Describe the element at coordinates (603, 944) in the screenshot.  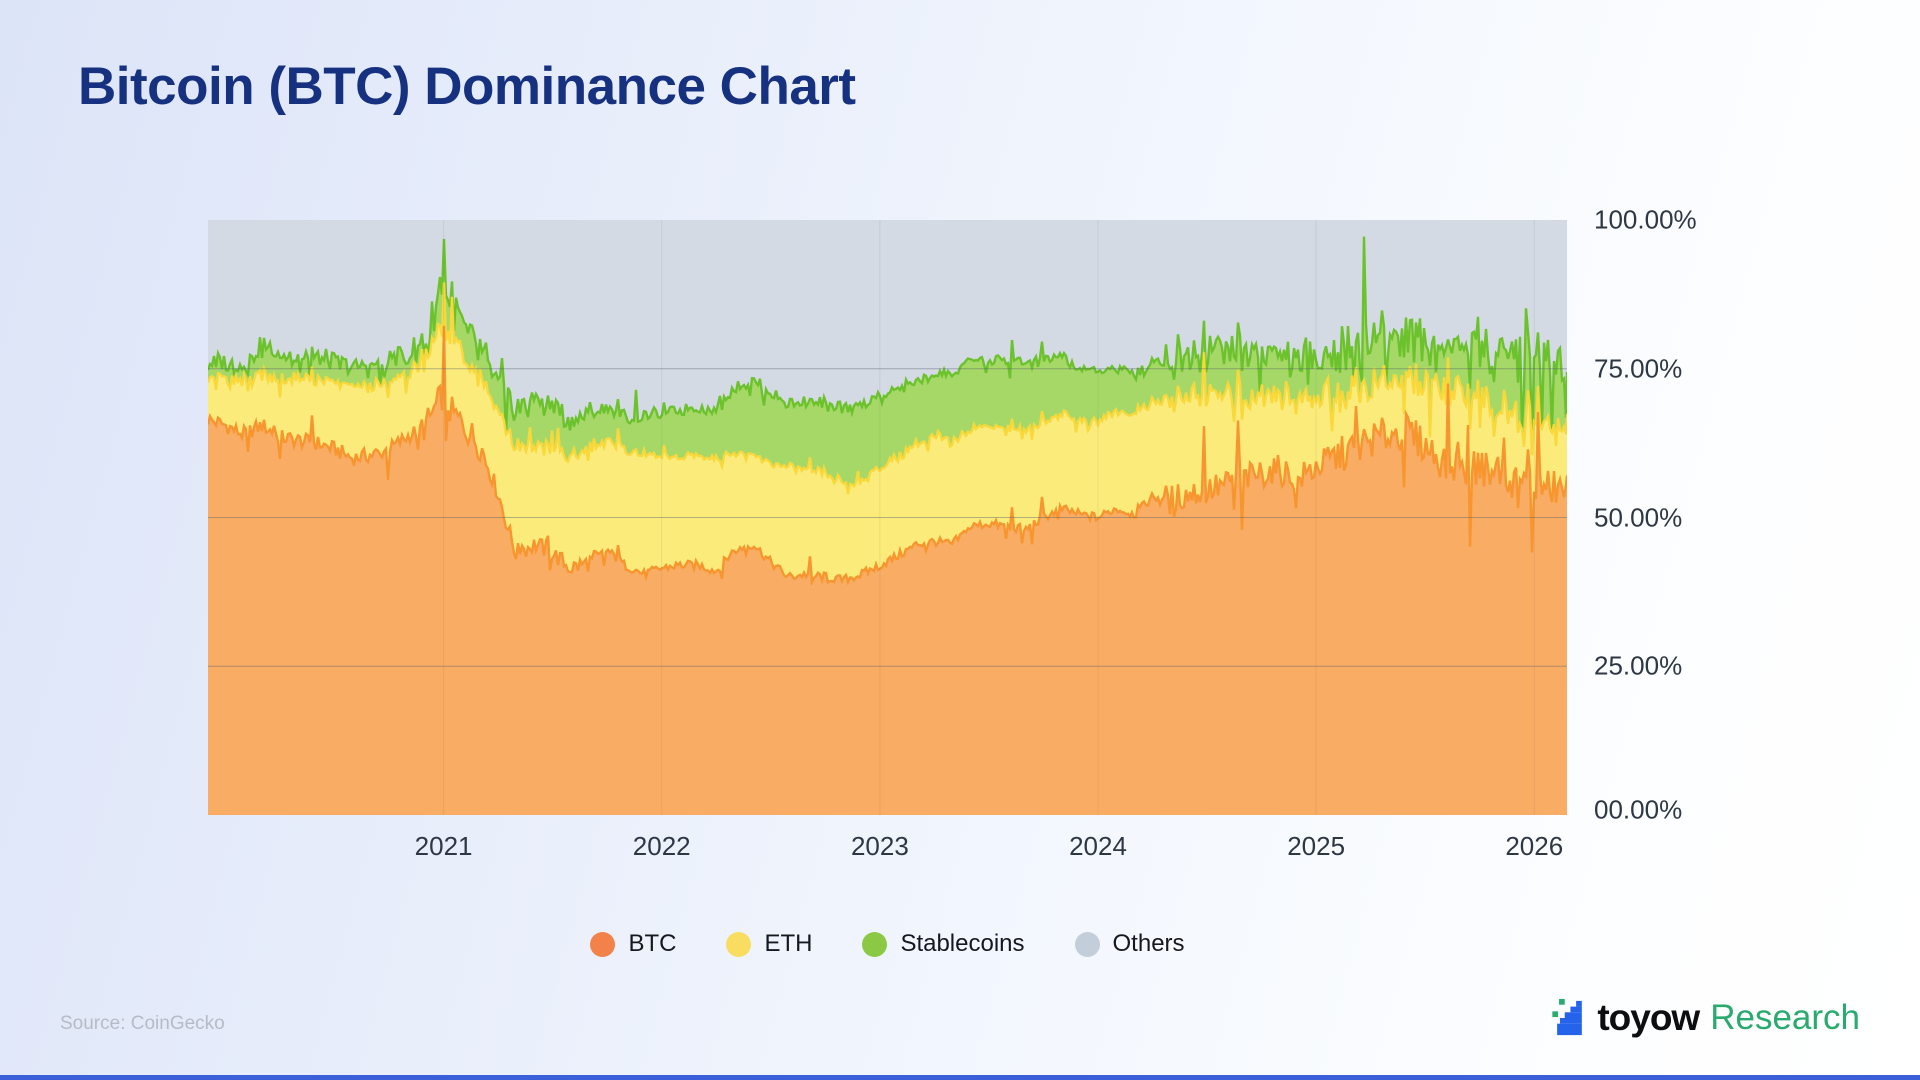
I see `legend-dot-btc` at that location.